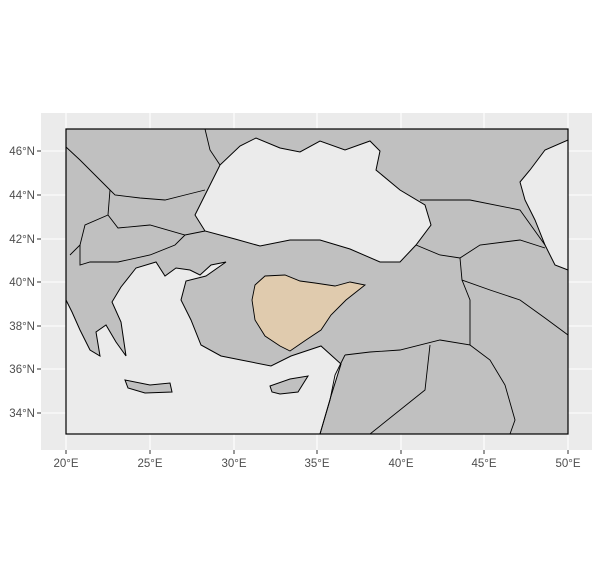 This screenshot has width=600, height=582. Describe the element at coordinates (22, 327) in the screenshot. I see `y-tick-label: 38°N` at that location.